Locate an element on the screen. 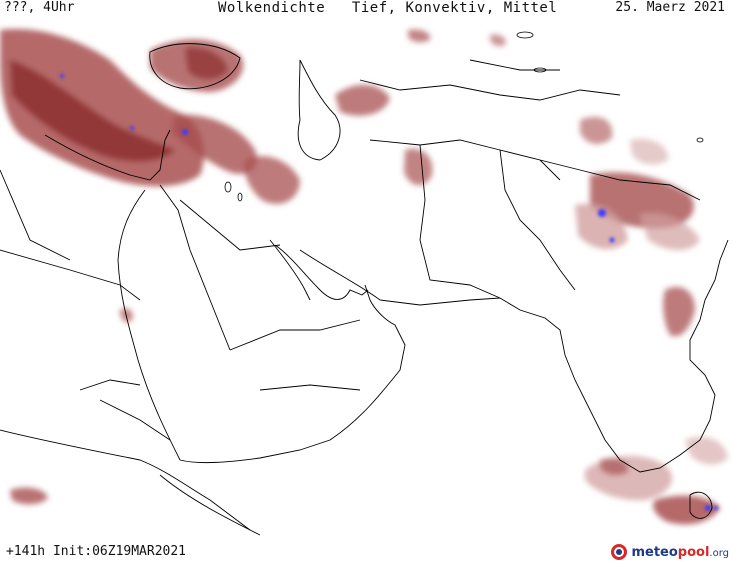  forecast-time-label: ???, 4Uhr is located at coordinates (39, 7).